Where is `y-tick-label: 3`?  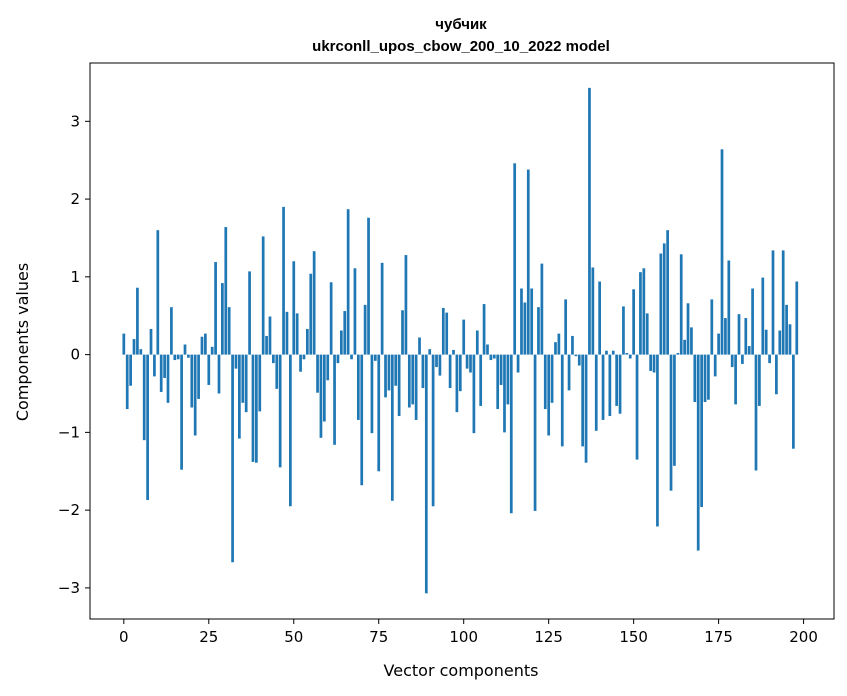 y-tick-label: 3 is located at coordinates (75, 121).